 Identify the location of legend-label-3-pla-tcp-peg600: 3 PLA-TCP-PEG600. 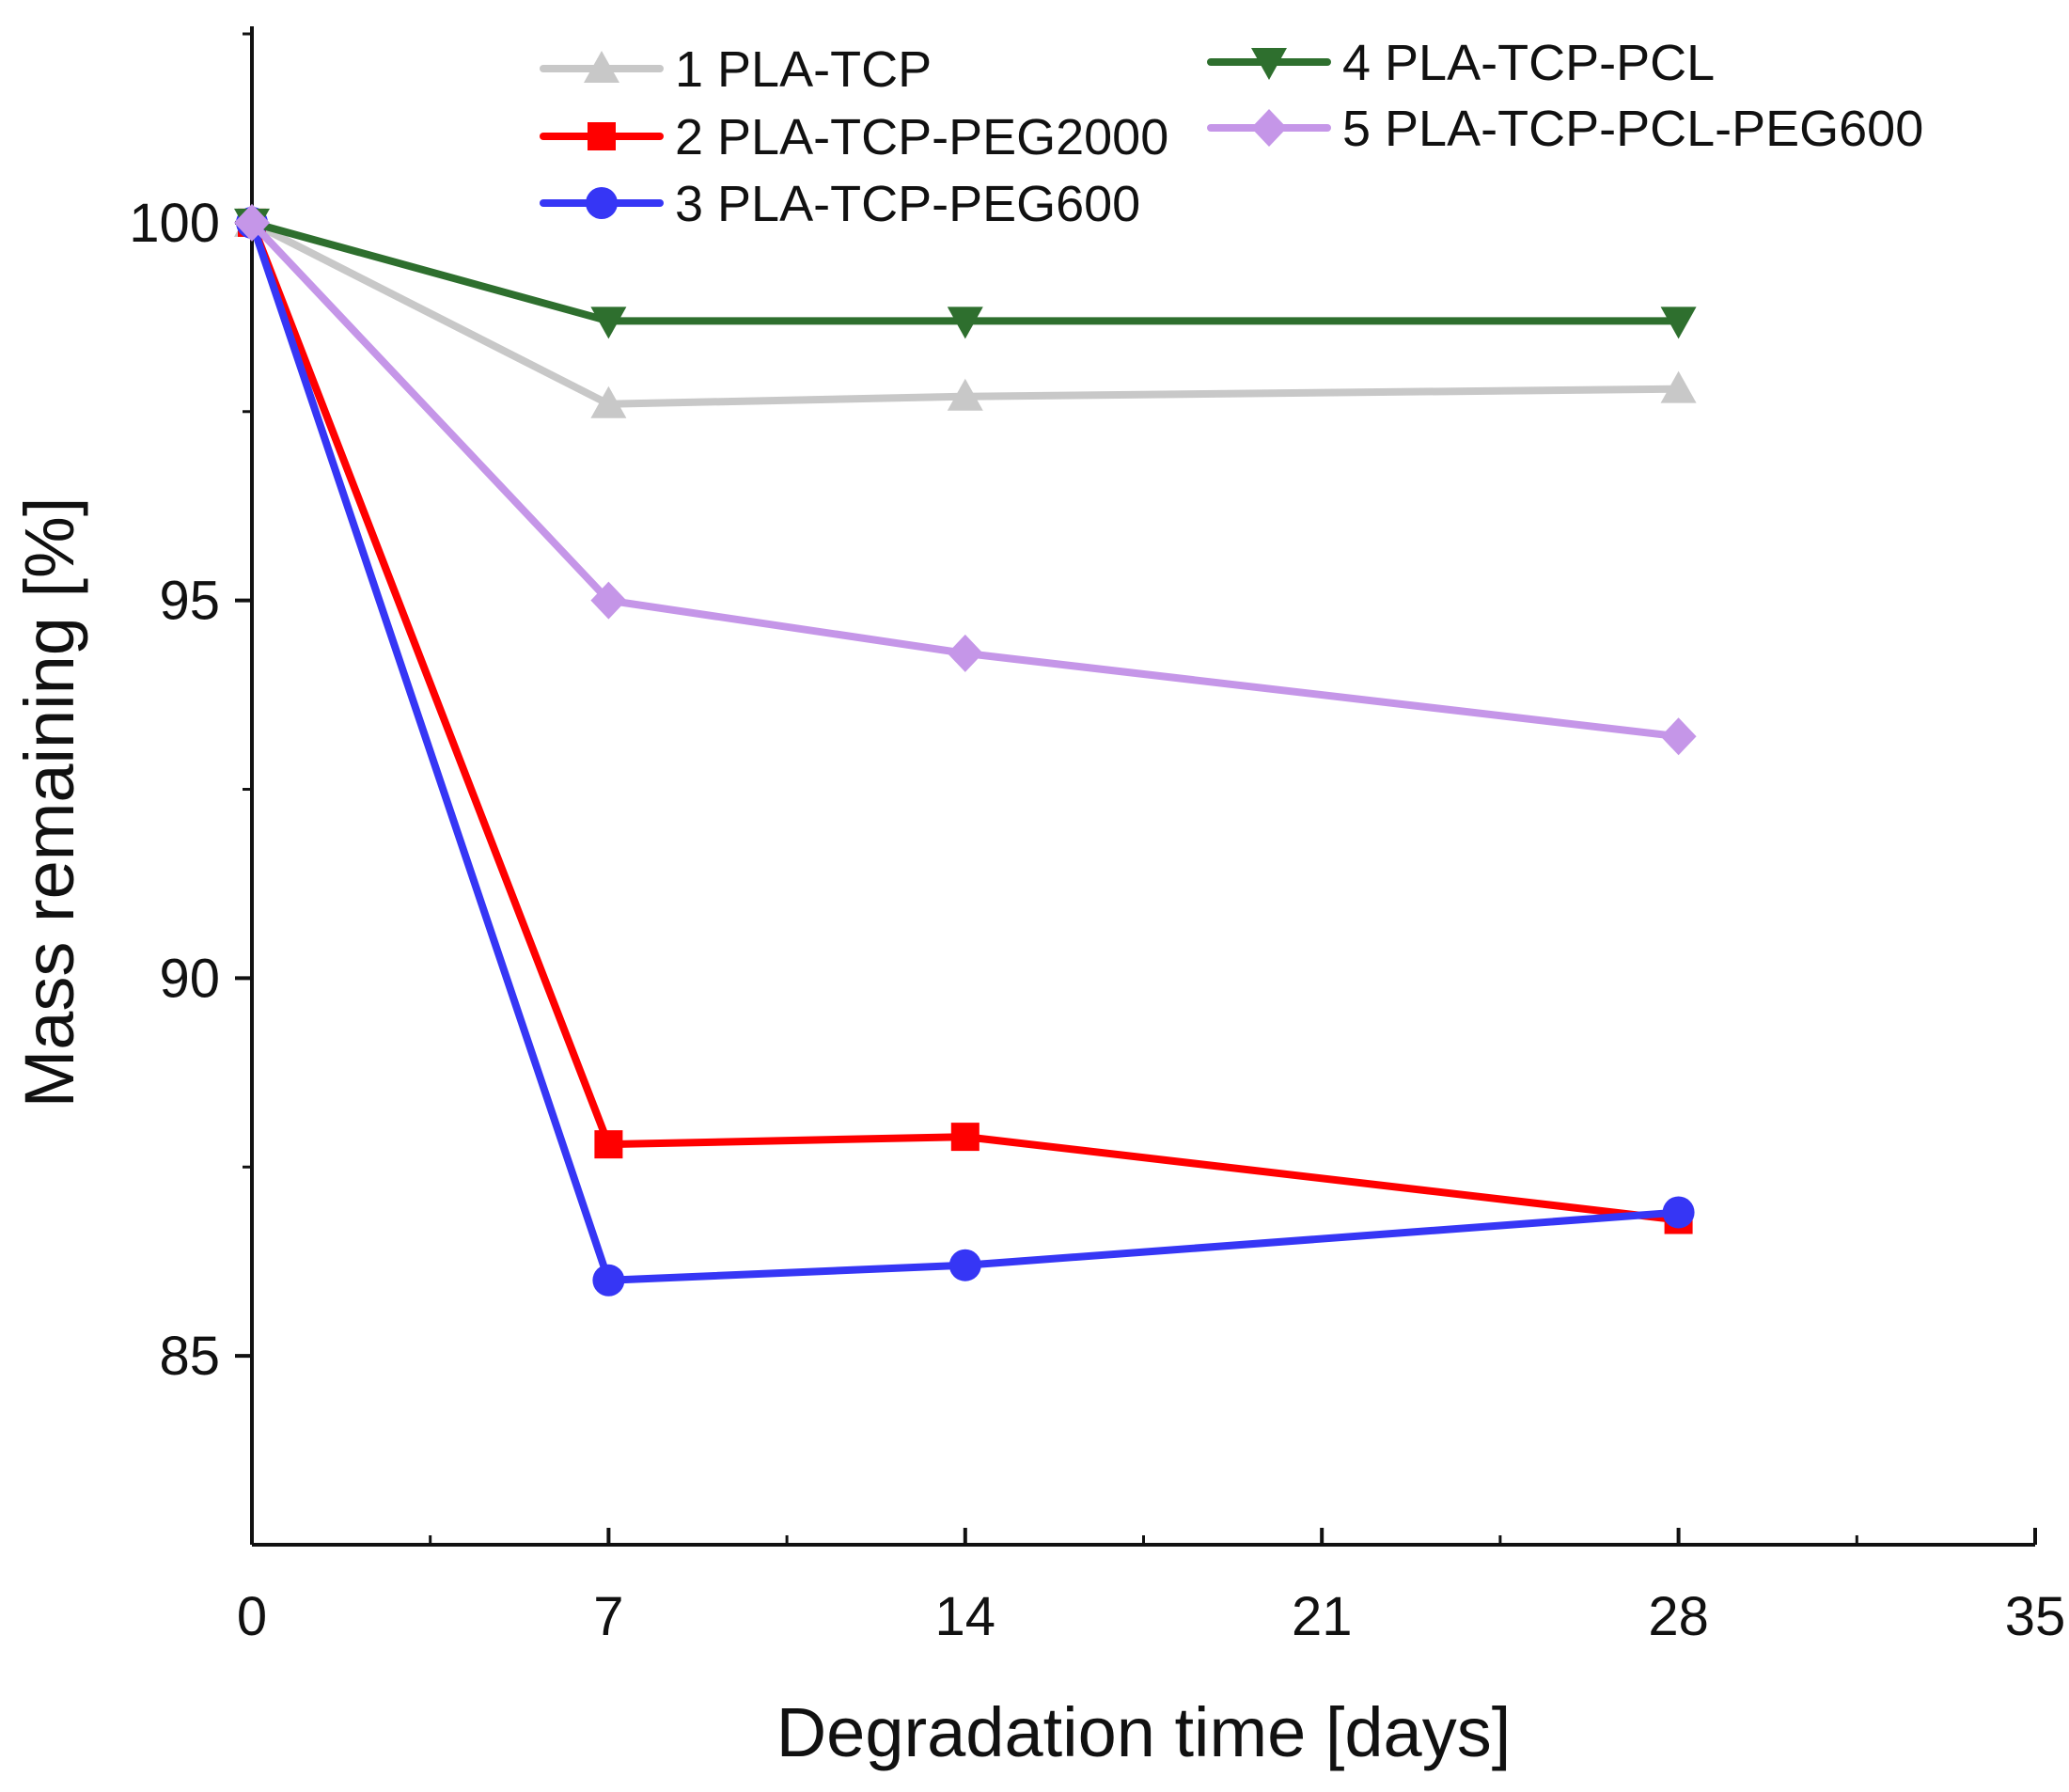
(907, 204).